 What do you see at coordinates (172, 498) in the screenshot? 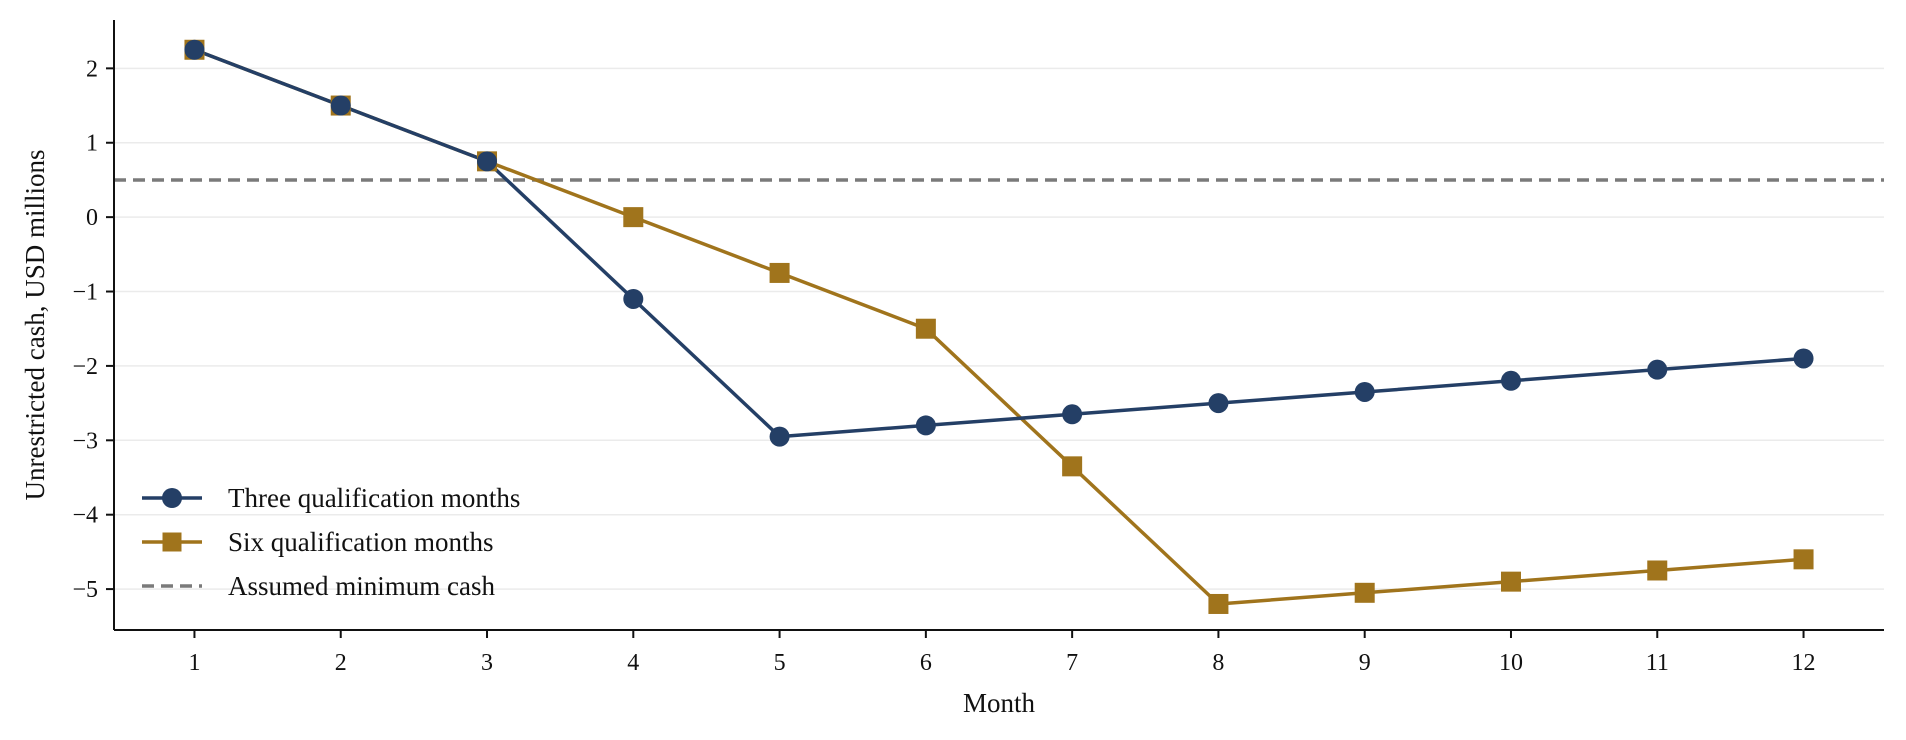
I see `legend-marker-circle-icon` at bounding box center [172, 498].